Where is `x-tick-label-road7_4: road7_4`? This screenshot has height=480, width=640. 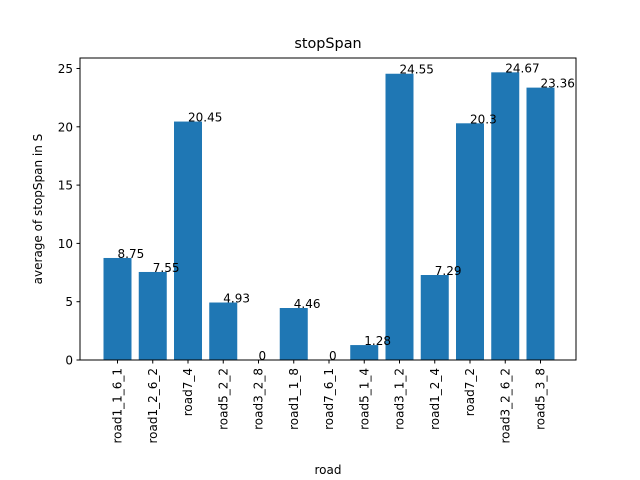 x-tick-label-road7_4: road7_4 is located at coordinates (188, 392).